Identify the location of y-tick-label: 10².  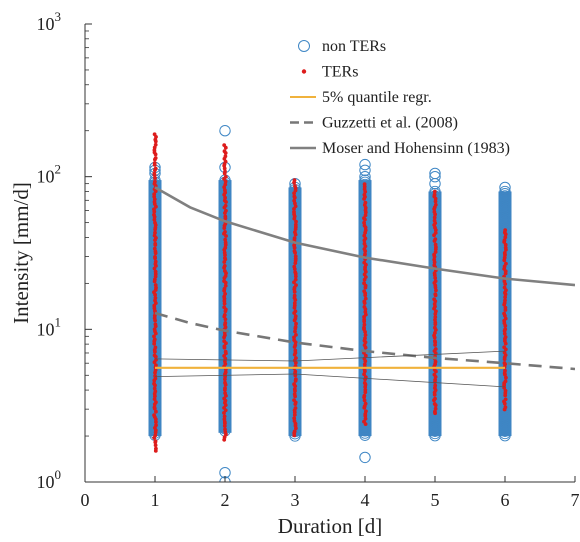
(49, 174).